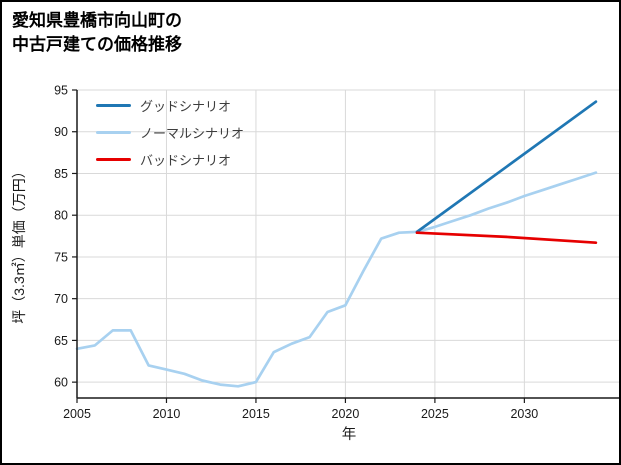 Image resolution: width=621 pixels, height=465 pixels. What do you see at coordinates (506, 238) in the screenshot?
I see `series-line-bad` at bounding box center [506, 238].